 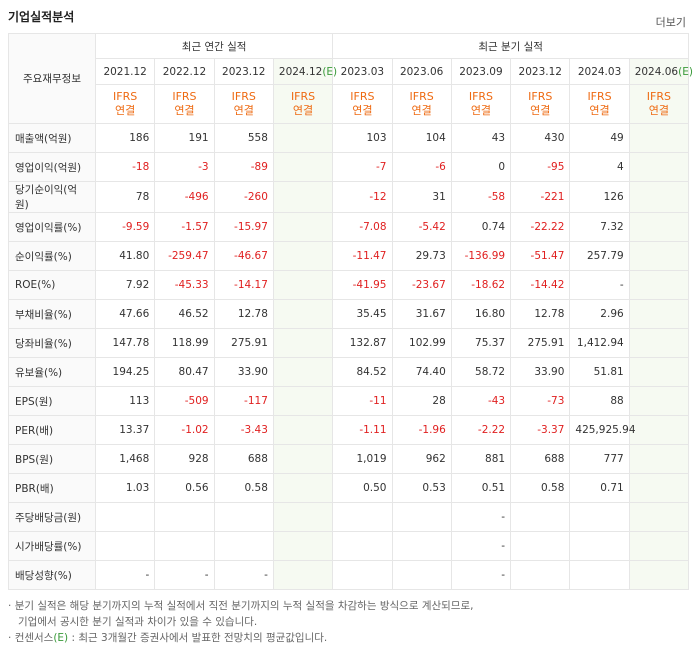 I want to click on period-label: 2023.12, so click(x=540, y=71).